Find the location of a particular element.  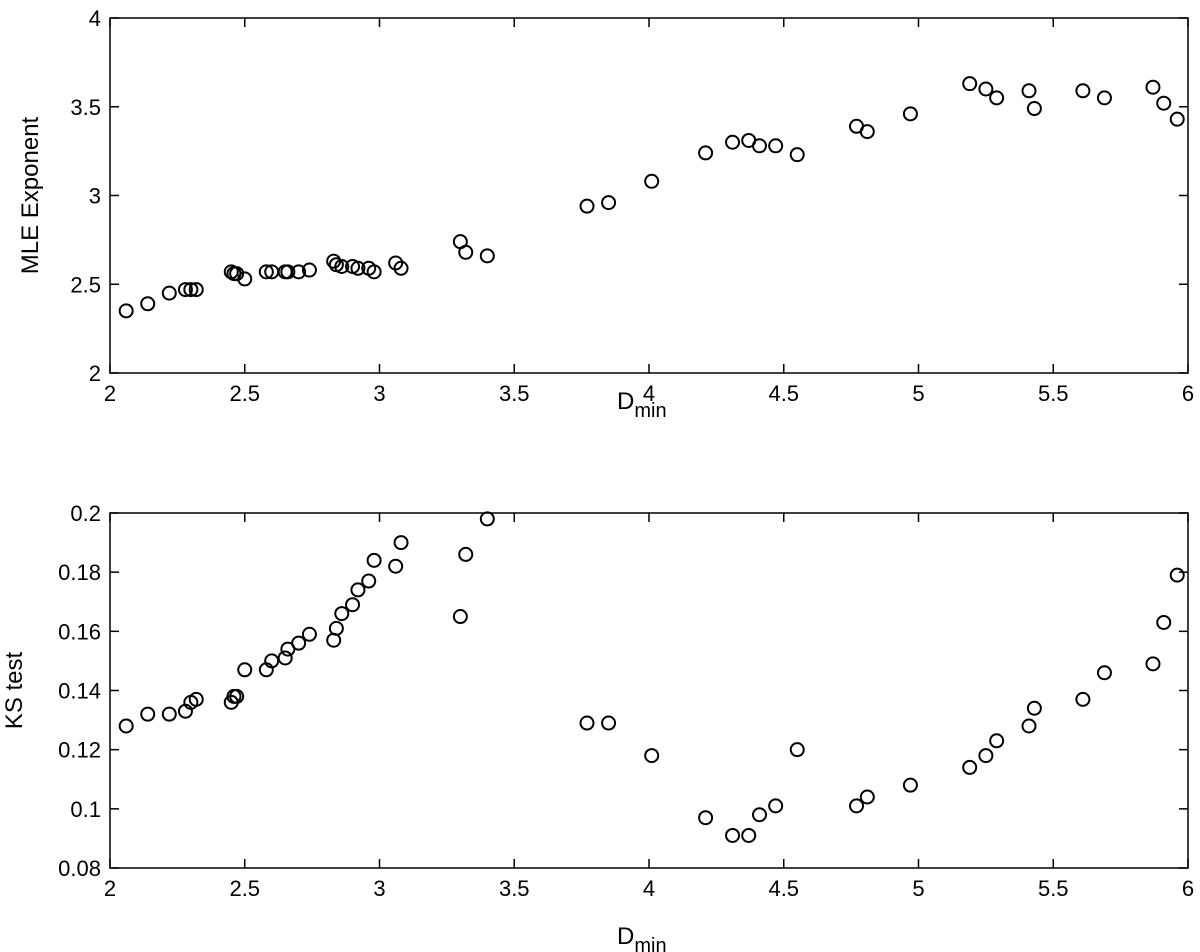

y-tick-label: 2.5 is located at coordinates (85, 284).